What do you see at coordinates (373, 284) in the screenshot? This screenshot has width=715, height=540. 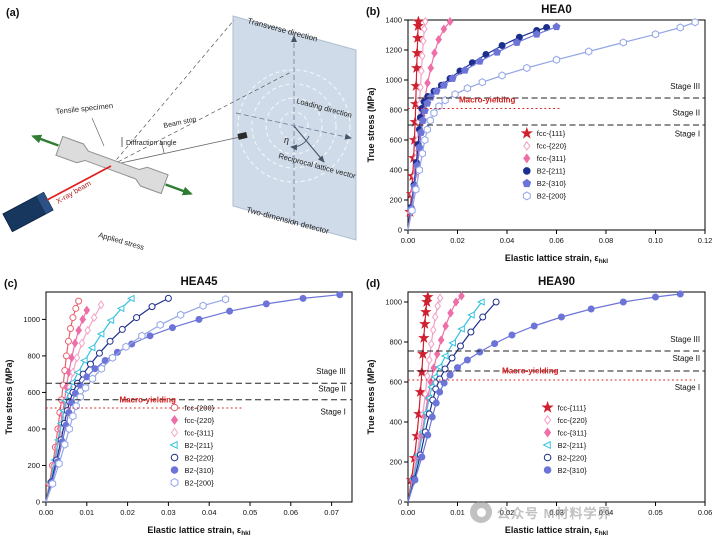 I see `panel-label-d: (d)` at bounding box center [373, 284].